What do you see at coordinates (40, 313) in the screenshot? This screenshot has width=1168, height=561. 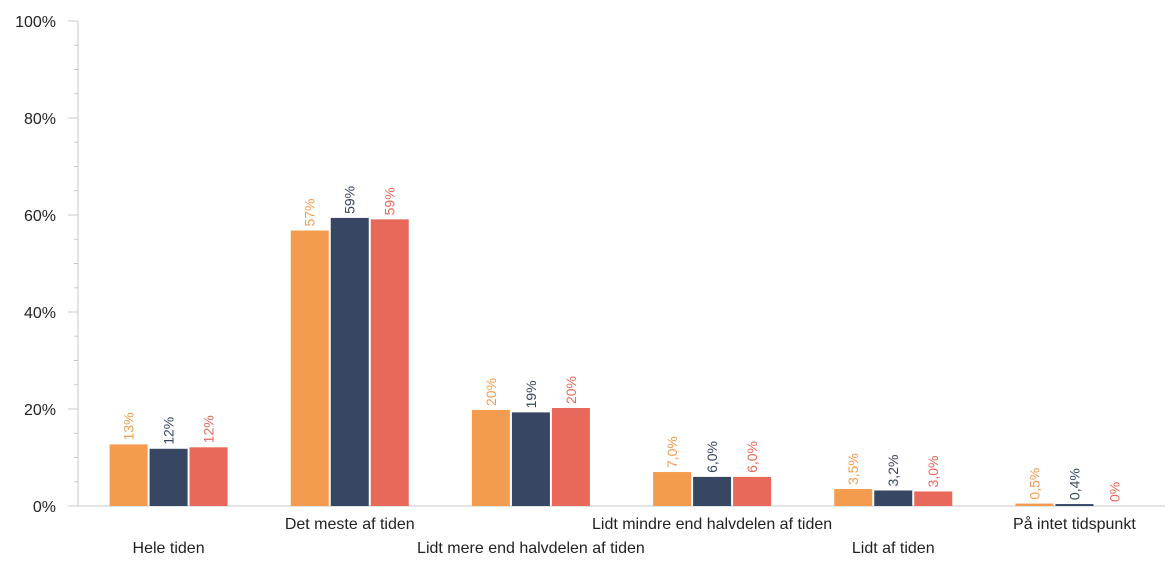 I see `y-axis-tick-label: 40%` at bounding box center [40, 313].